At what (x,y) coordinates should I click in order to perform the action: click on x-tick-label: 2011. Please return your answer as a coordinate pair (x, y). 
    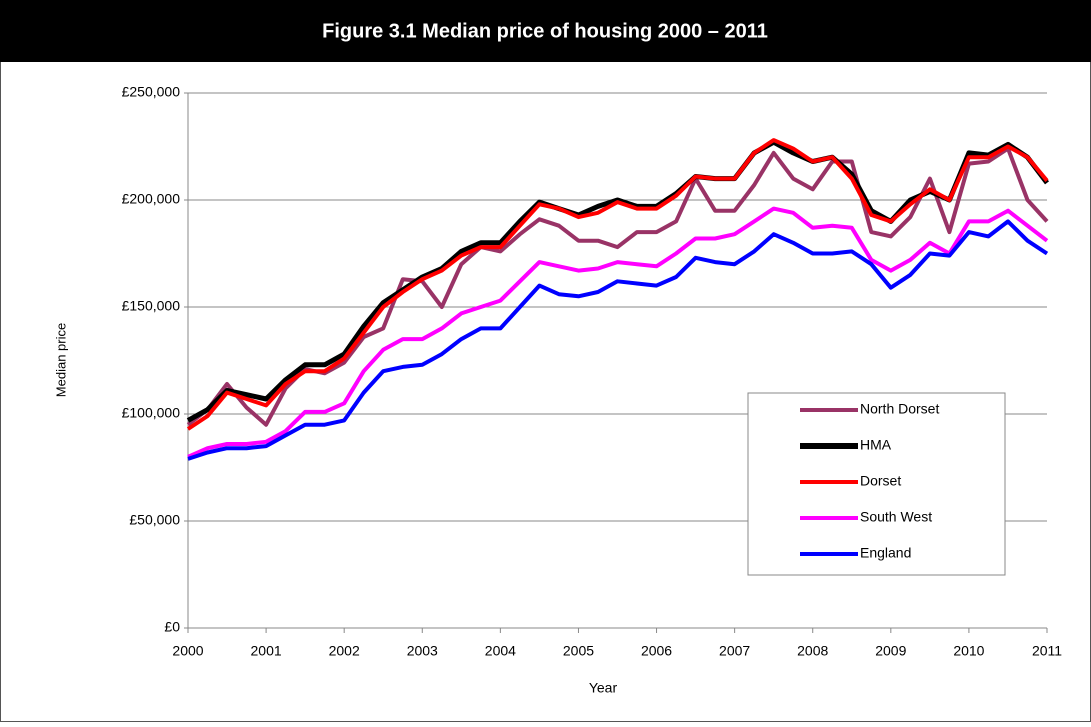
    Looking at the image, I should click on (1047, 651).